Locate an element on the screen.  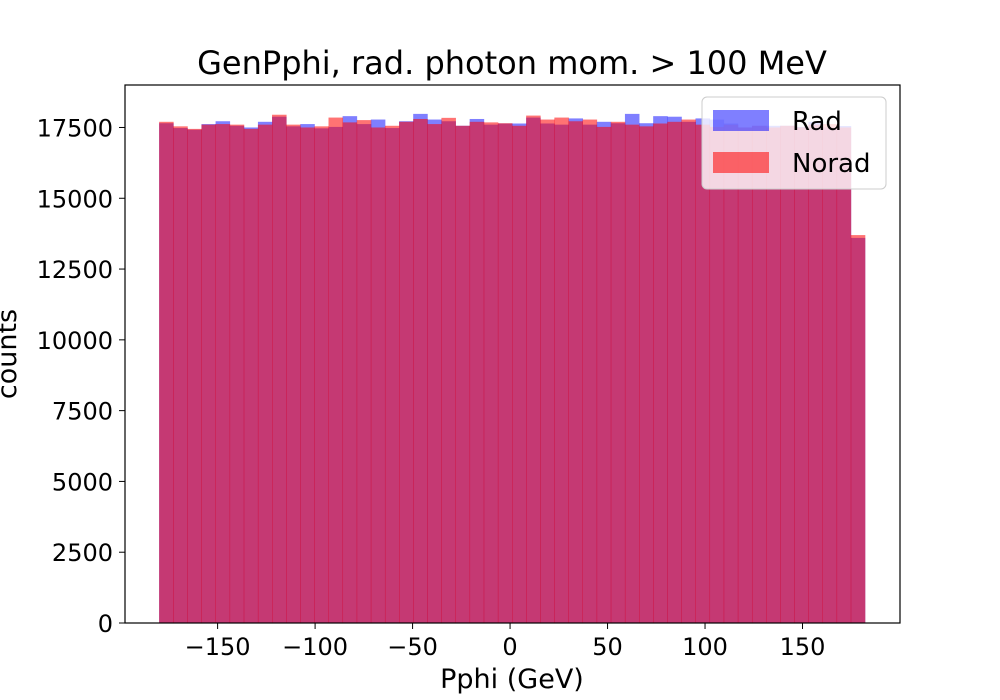
x-axis-label: Pphi (GeV) is located at coordinates (512, 679).